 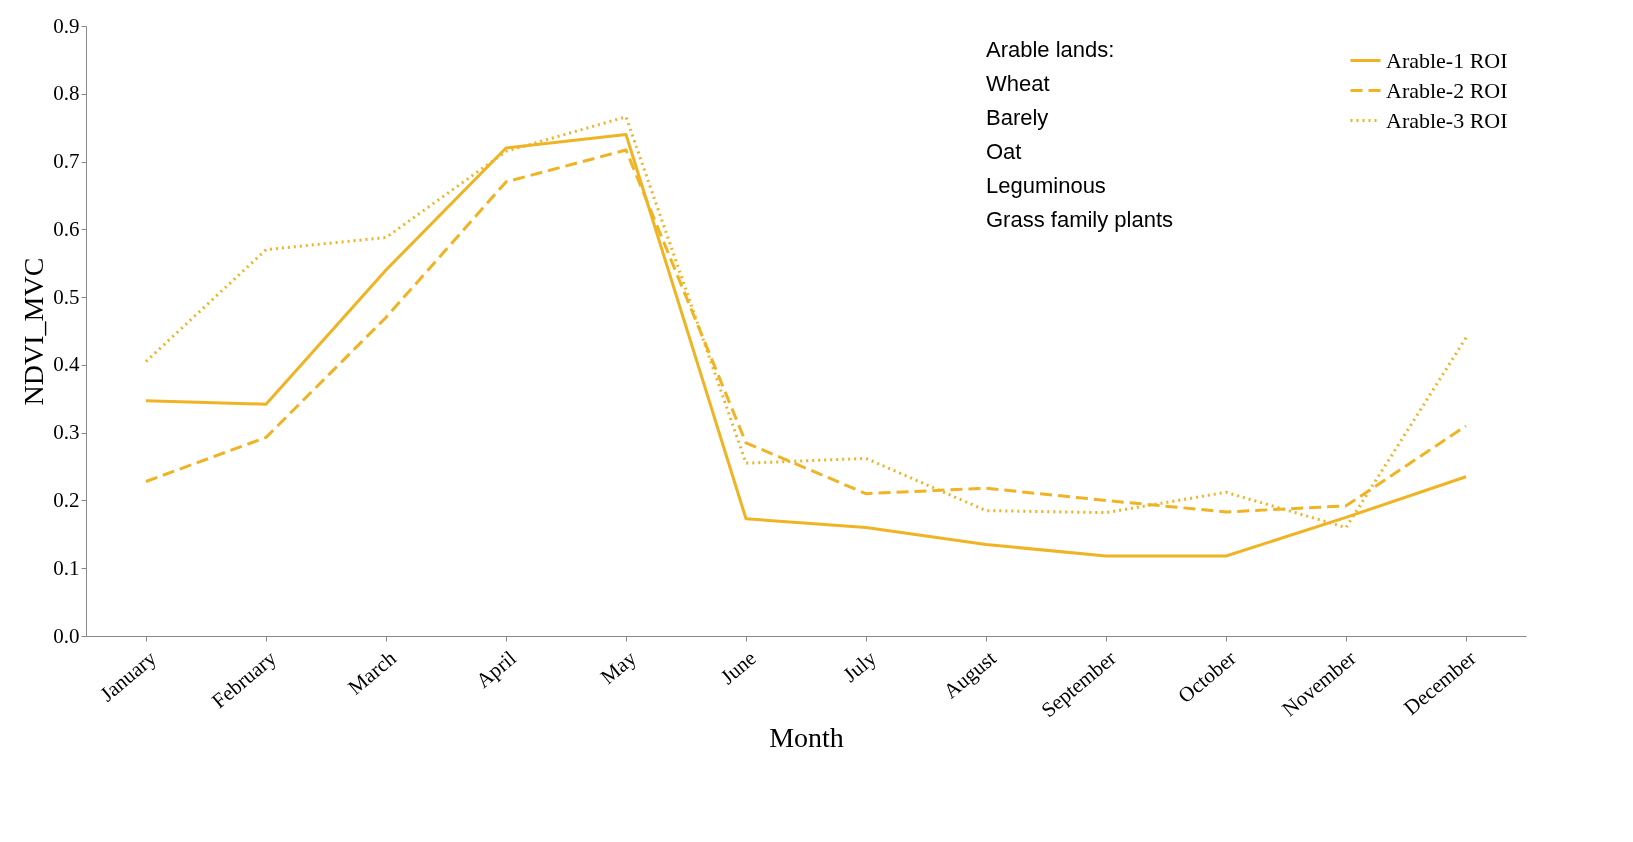 I want to click on annotation: Oat, so click(x=1004, y=151).